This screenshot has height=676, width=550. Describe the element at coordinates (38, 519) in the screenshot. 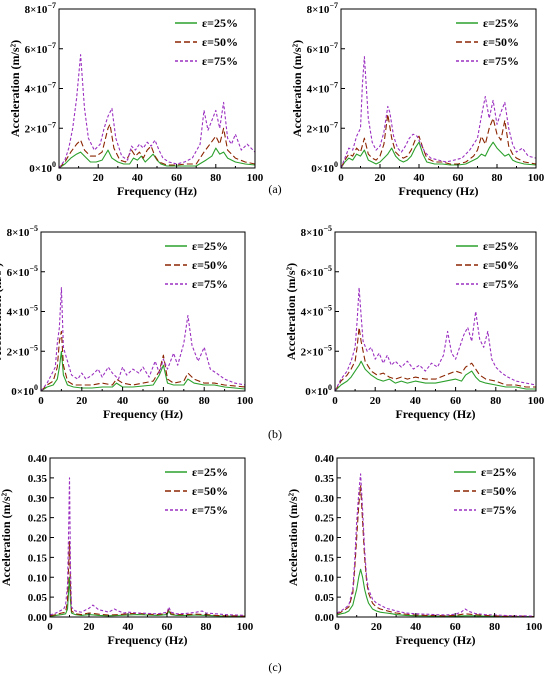

I see `y-tick-label: 0.25` at that location.